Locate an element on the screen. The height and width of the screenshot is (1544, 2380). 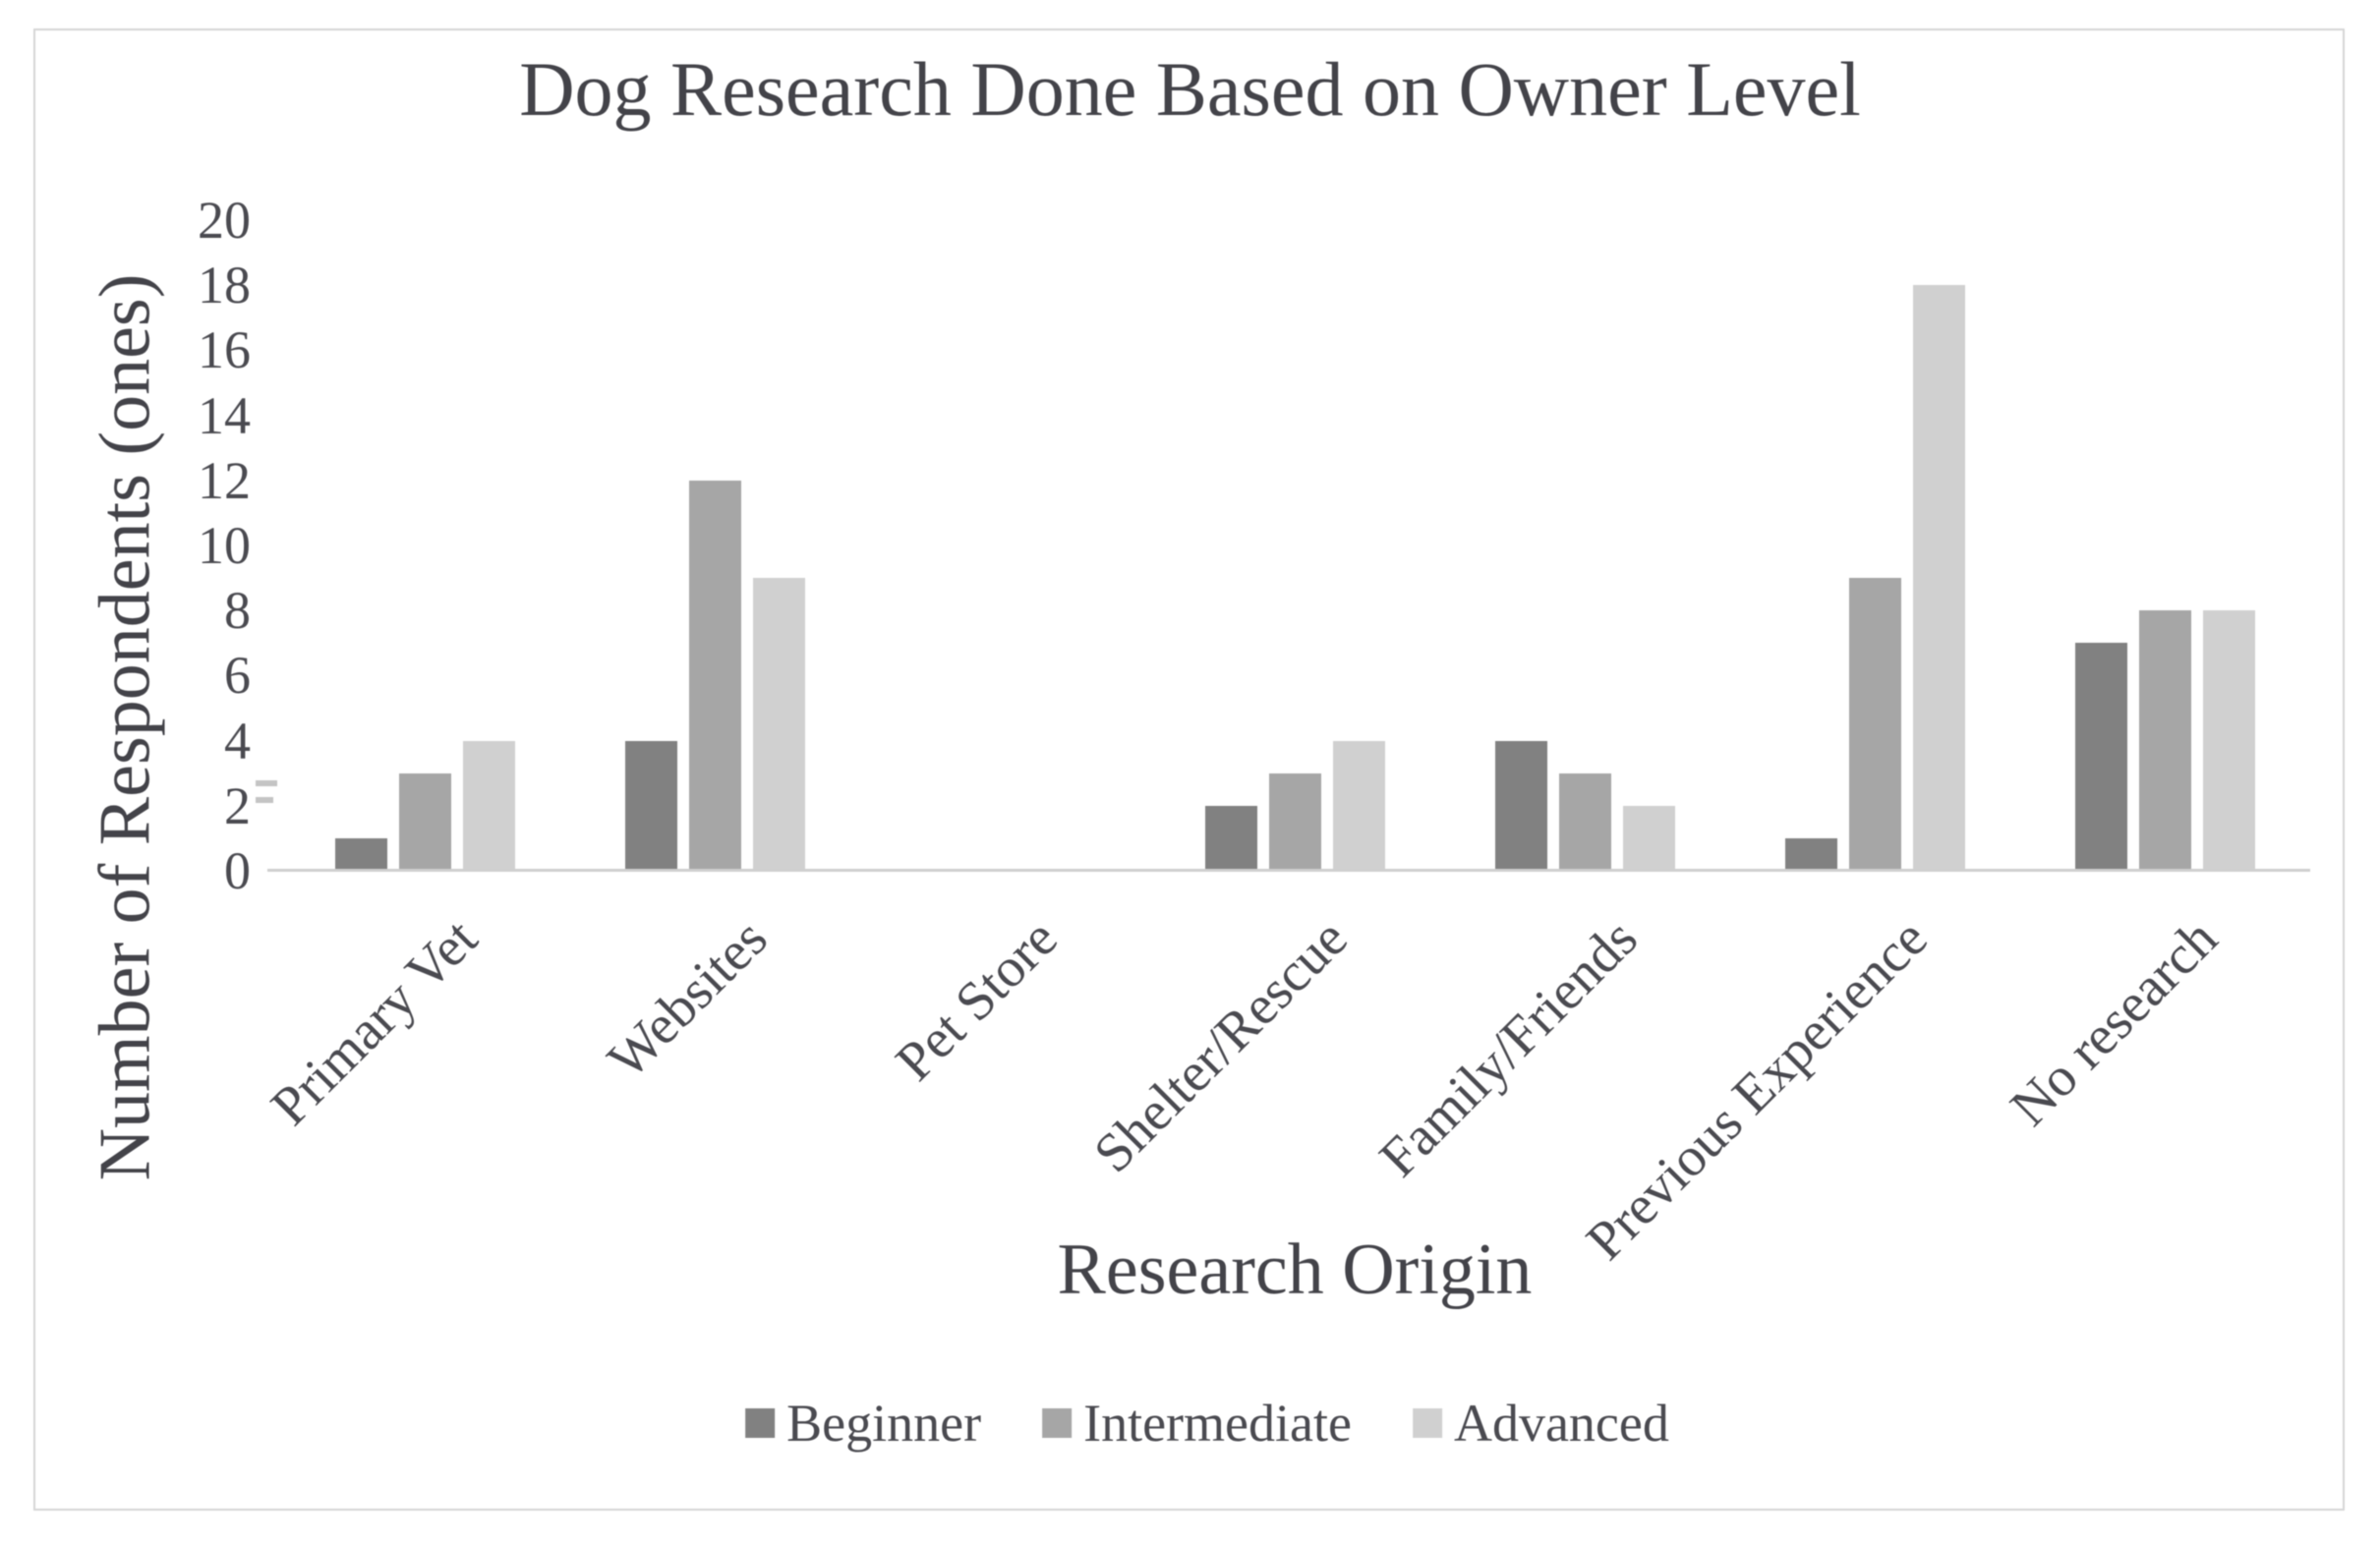
legend-item-intermediate: Intermediate is located at coordinates (1197, 1423).